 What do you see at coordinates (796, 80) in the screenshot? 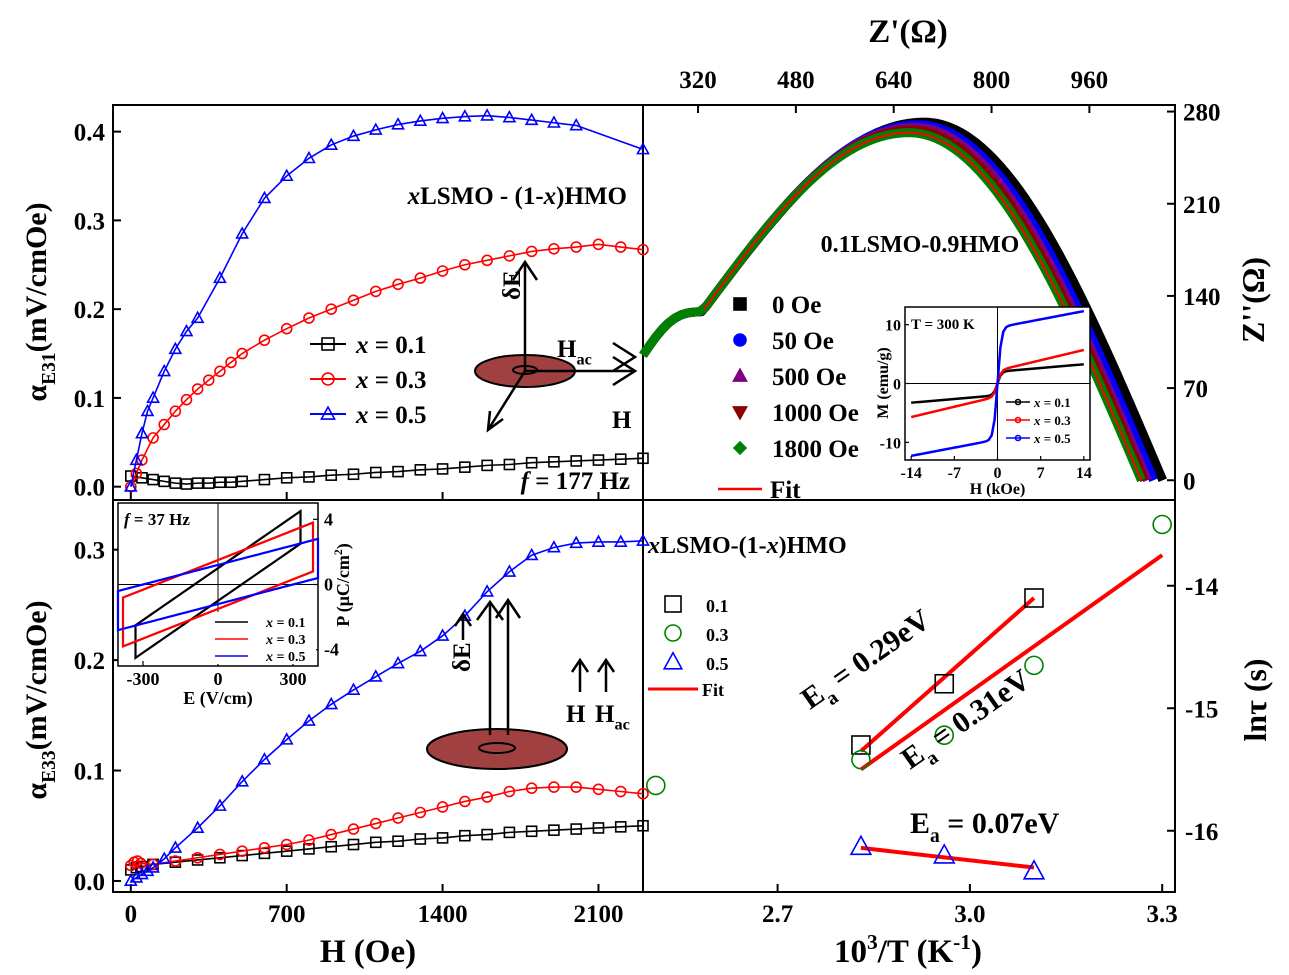
I see `top-x-tick-label: 480` at bounding box center [796, 80].